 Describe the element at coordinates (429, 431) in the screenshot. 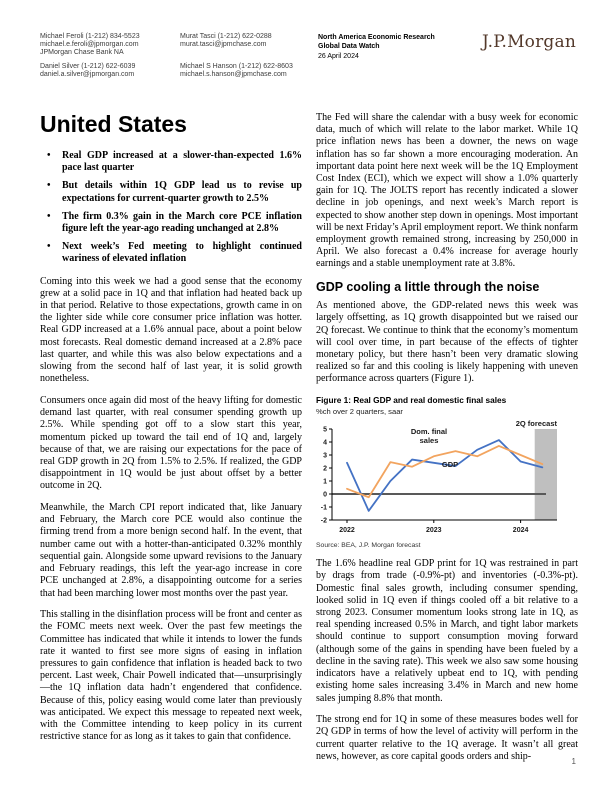

I see `dom-final-sales-label: Dom. final` at that location.